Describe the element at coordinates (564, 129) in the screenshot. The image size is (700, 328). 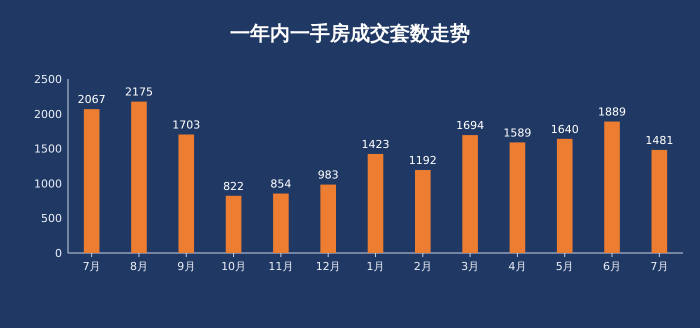
I see `data-label: 1640` at that location.